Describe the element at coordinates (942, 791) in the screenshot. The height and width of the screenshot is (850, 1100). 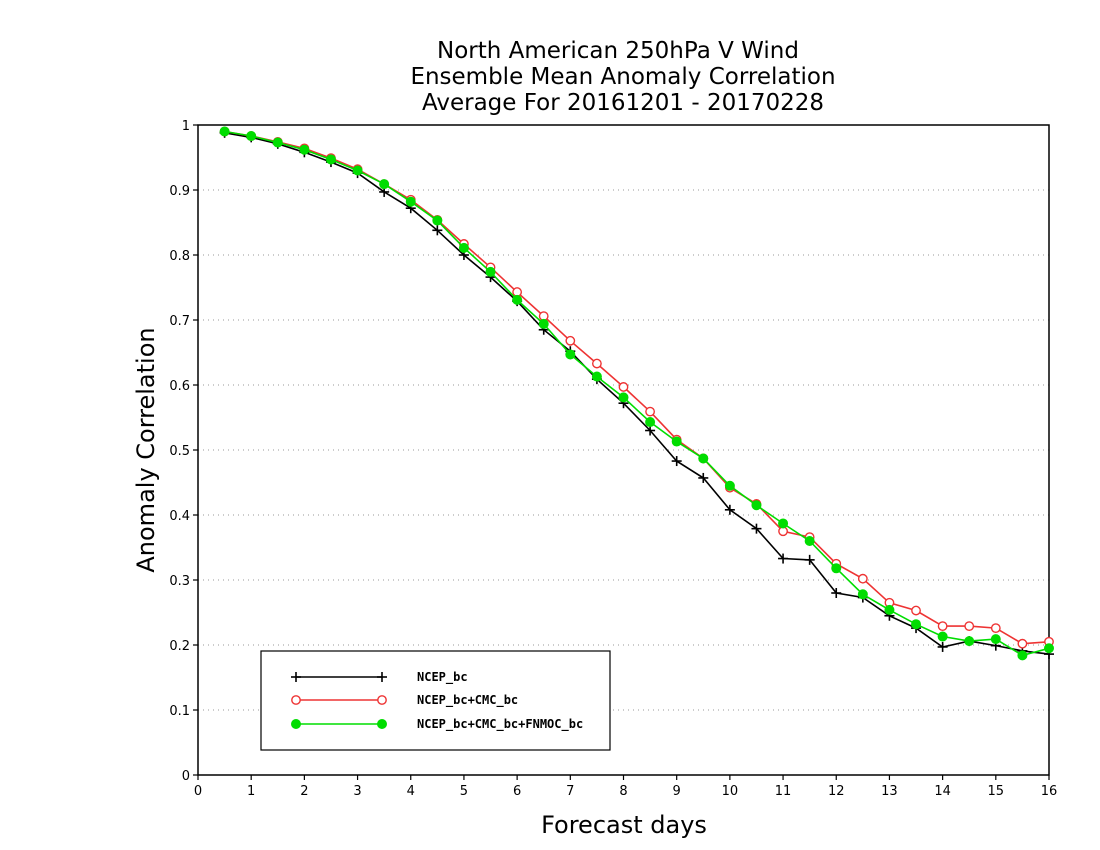
I see `x-tick-label: 14` at that location.